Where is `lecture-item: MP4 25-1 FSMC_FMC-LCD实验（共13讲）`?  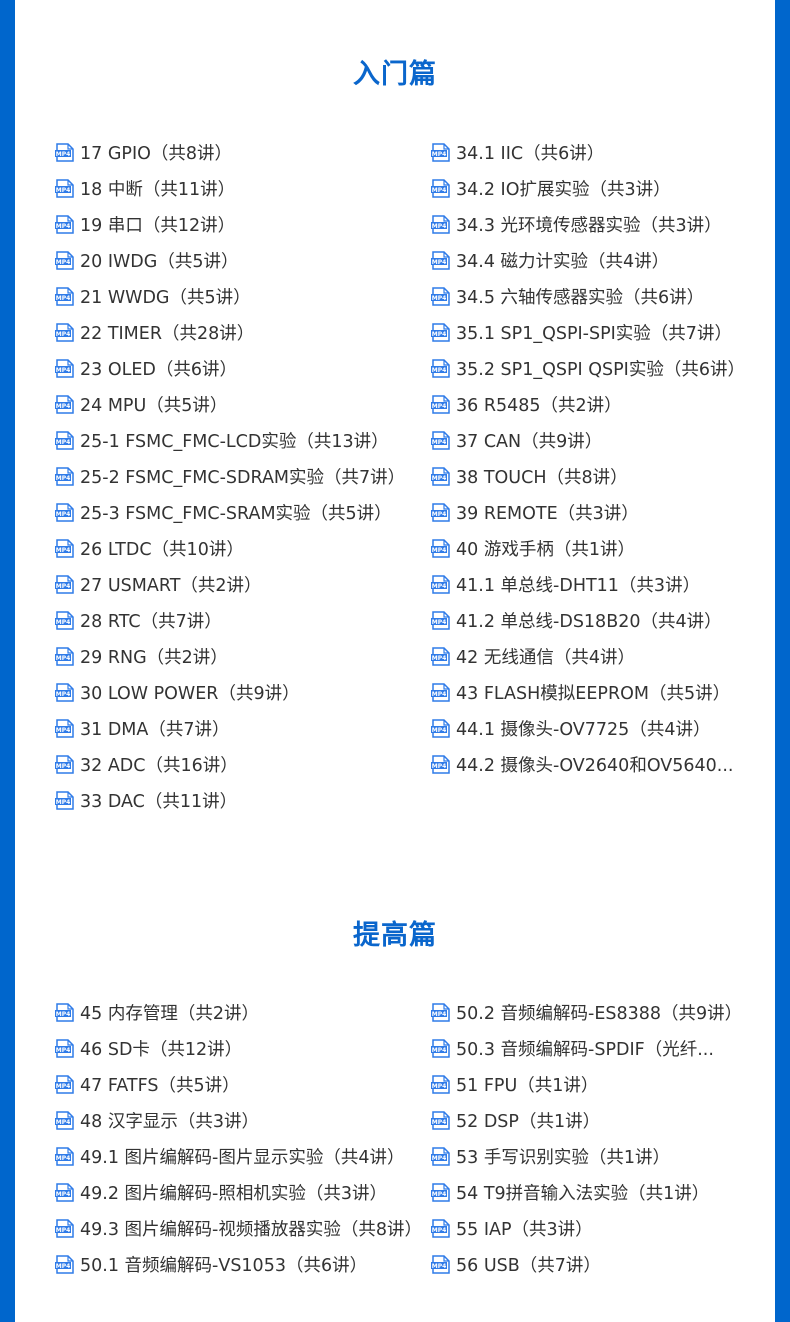 lecture-item: MP4 25-1 FSMC_FMC-LCD实验（共13讲） is located at coordinates (230, 440).